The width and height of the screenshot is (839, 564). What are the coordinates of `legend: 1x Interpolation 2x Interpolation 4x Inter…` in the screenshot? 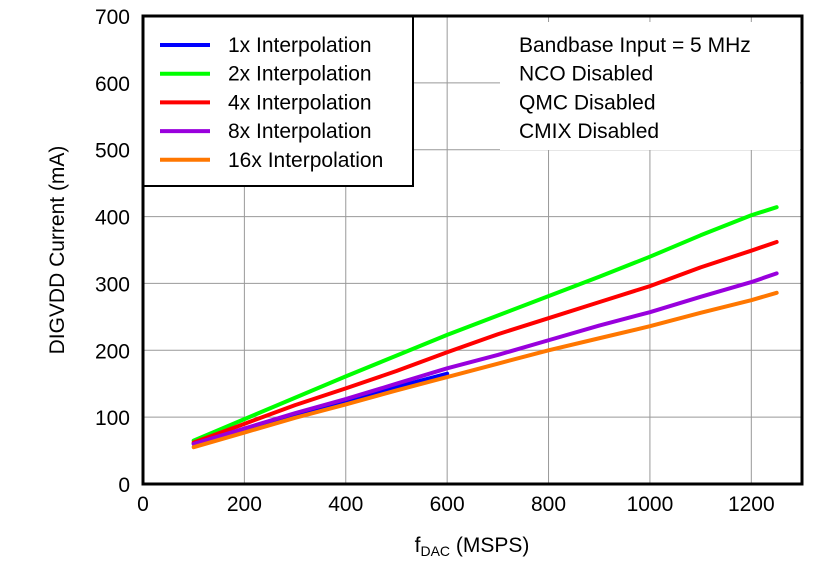 It's located at (278, 101).